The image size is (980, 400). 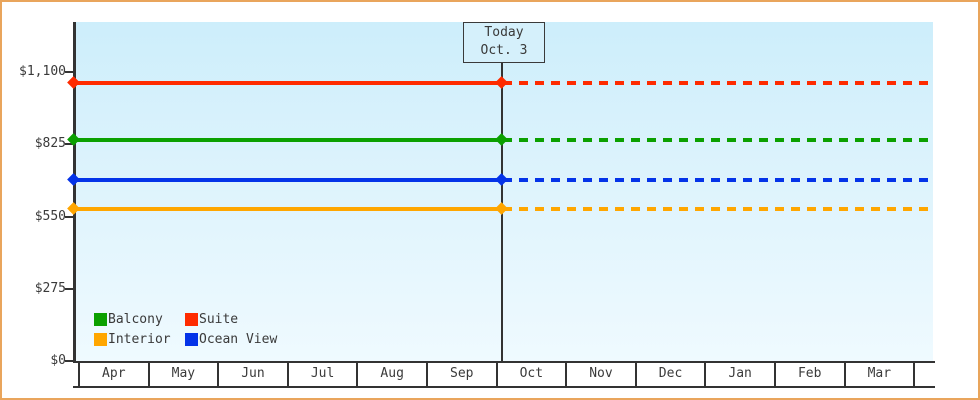 I want to click on legend-label-interior: Interior, so click(x=139, y=339).